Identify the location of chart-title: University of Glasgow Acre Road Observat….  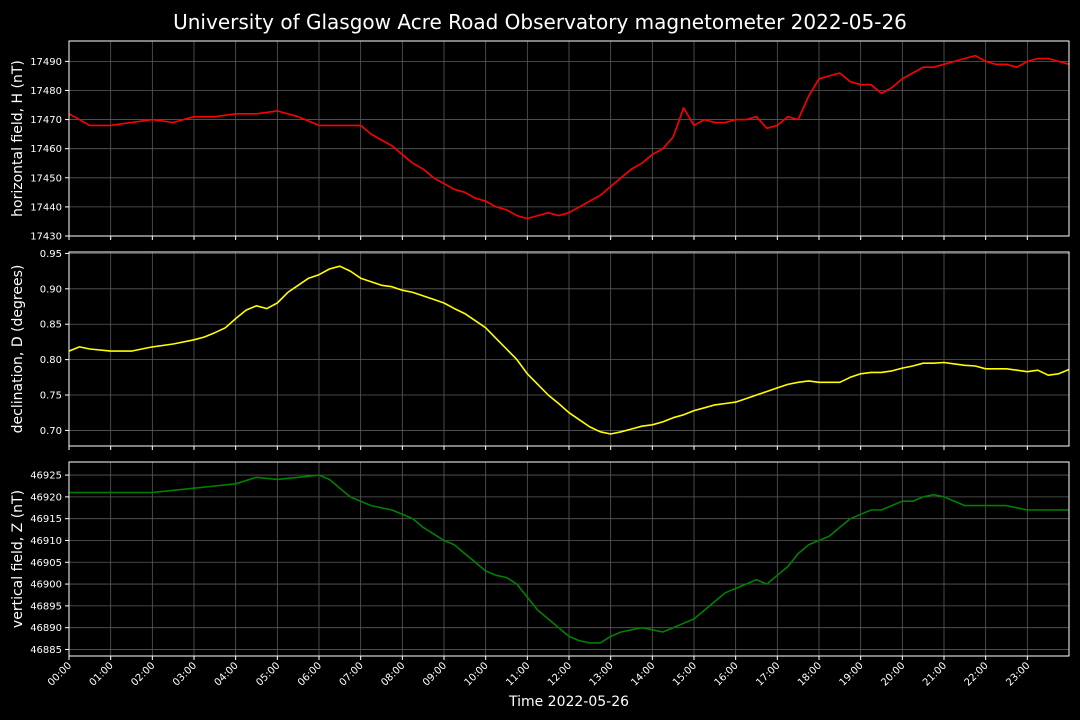
(540, 22).